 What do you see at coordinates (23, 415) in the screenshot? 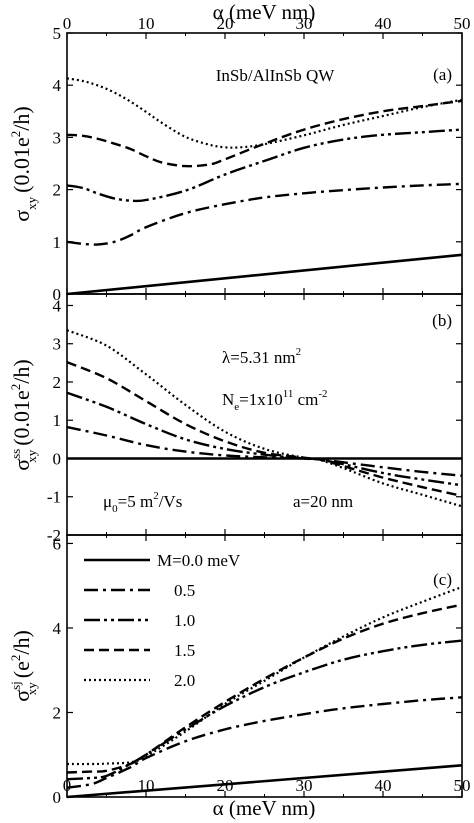
I see `y-axis-label: σssxy(0.01e2/h)` at bounding box center [23, 415].